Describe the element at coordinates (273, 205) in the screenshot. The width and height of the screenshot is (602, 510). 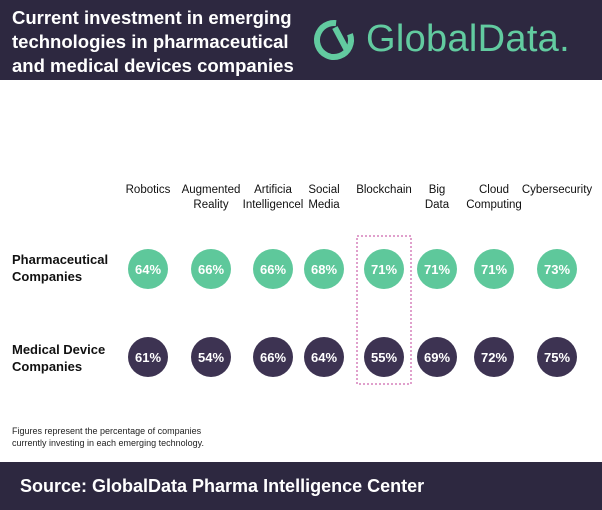
I see `column-header: Intelligencel` at that location.